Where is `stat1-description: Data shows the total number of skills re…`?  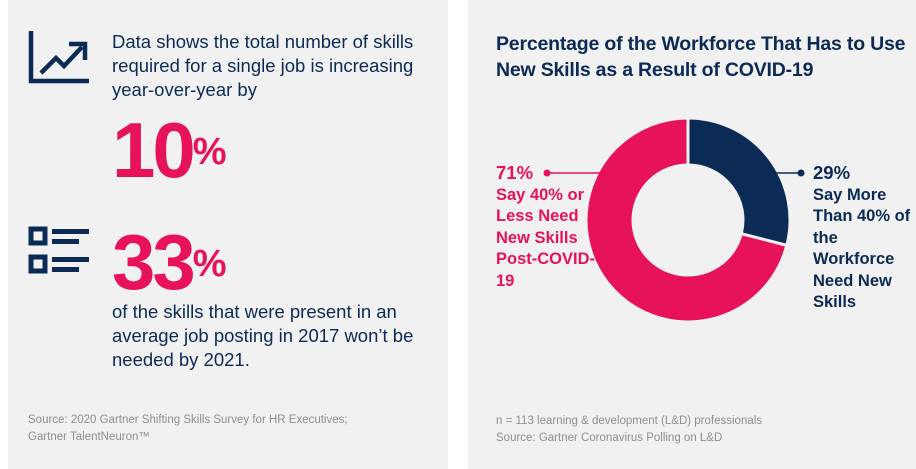
stat1-description: Data shows the total number of skills re… is located at coordinates (263, 65).